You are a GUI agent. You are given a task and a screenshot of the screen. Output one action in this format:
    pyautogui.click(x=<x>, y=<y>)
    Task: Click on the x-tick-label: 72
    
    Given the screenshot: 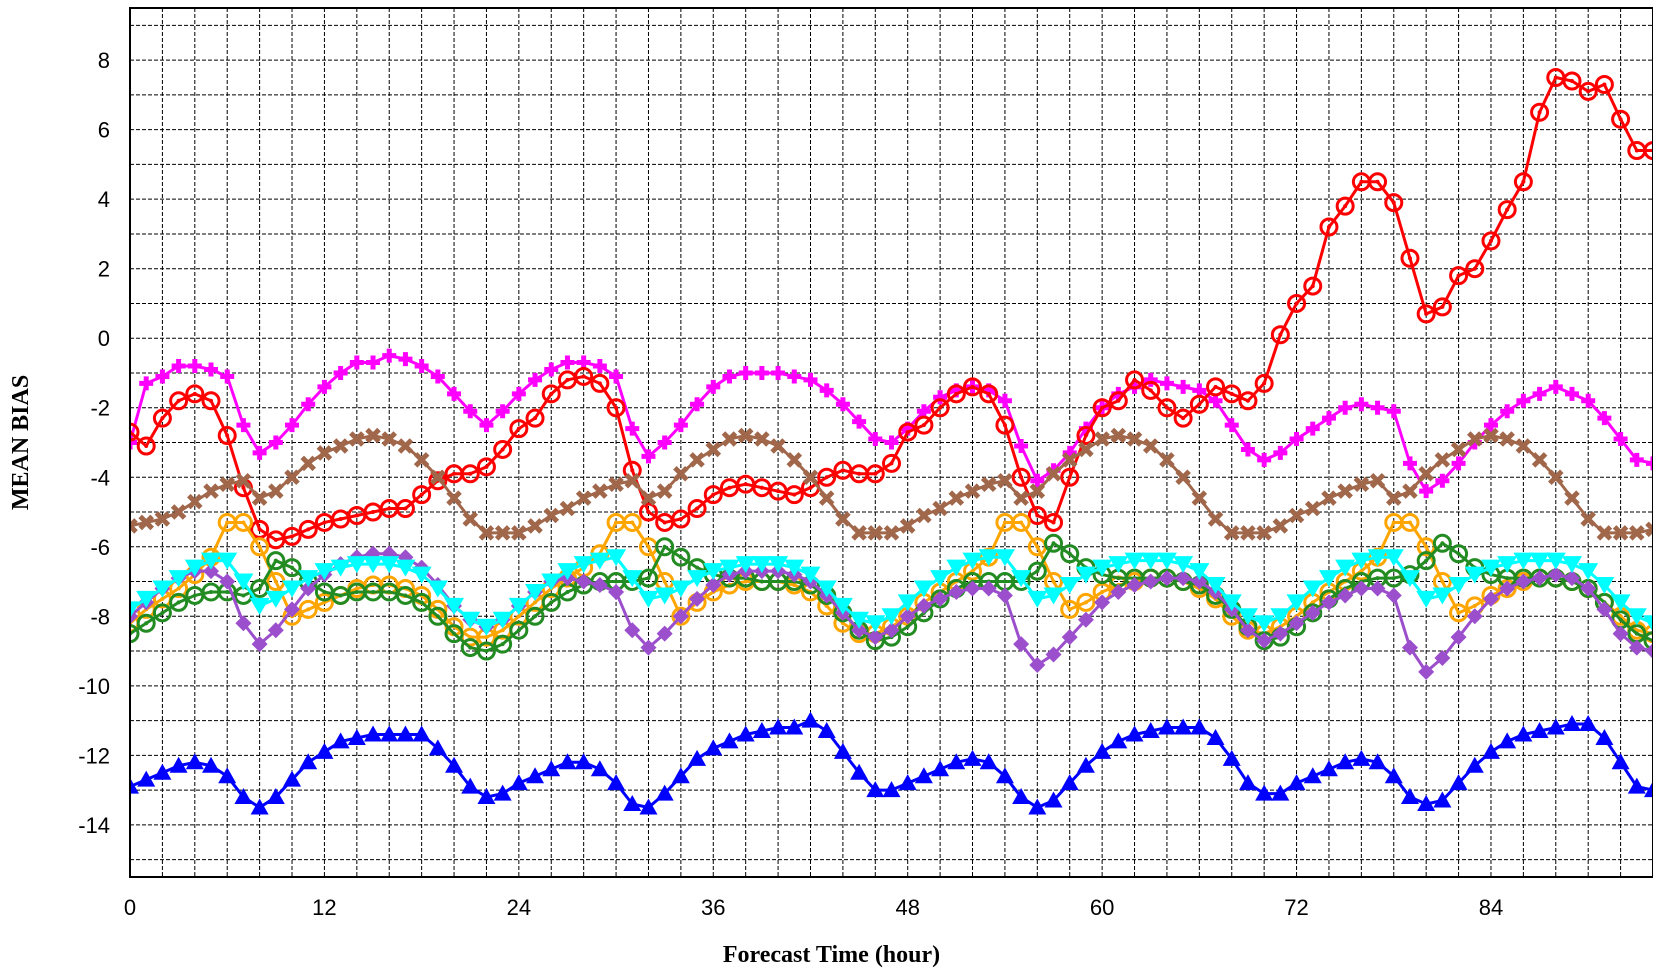 What is the action you would take?
    pyautogui.click(x=1296, y=907)
    